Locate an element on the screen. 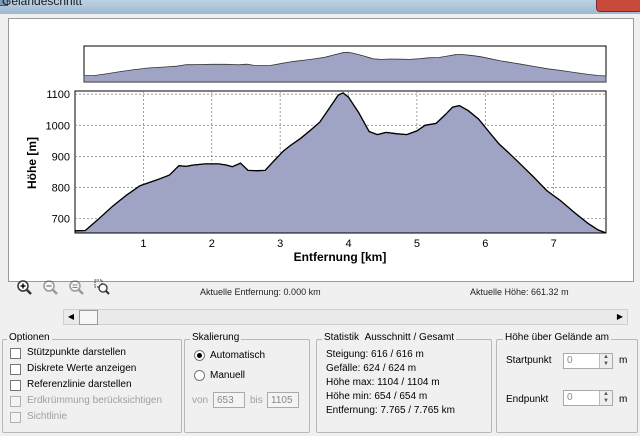 The image size is (640, 436). from-label: von is located at coordinates (200, 400).